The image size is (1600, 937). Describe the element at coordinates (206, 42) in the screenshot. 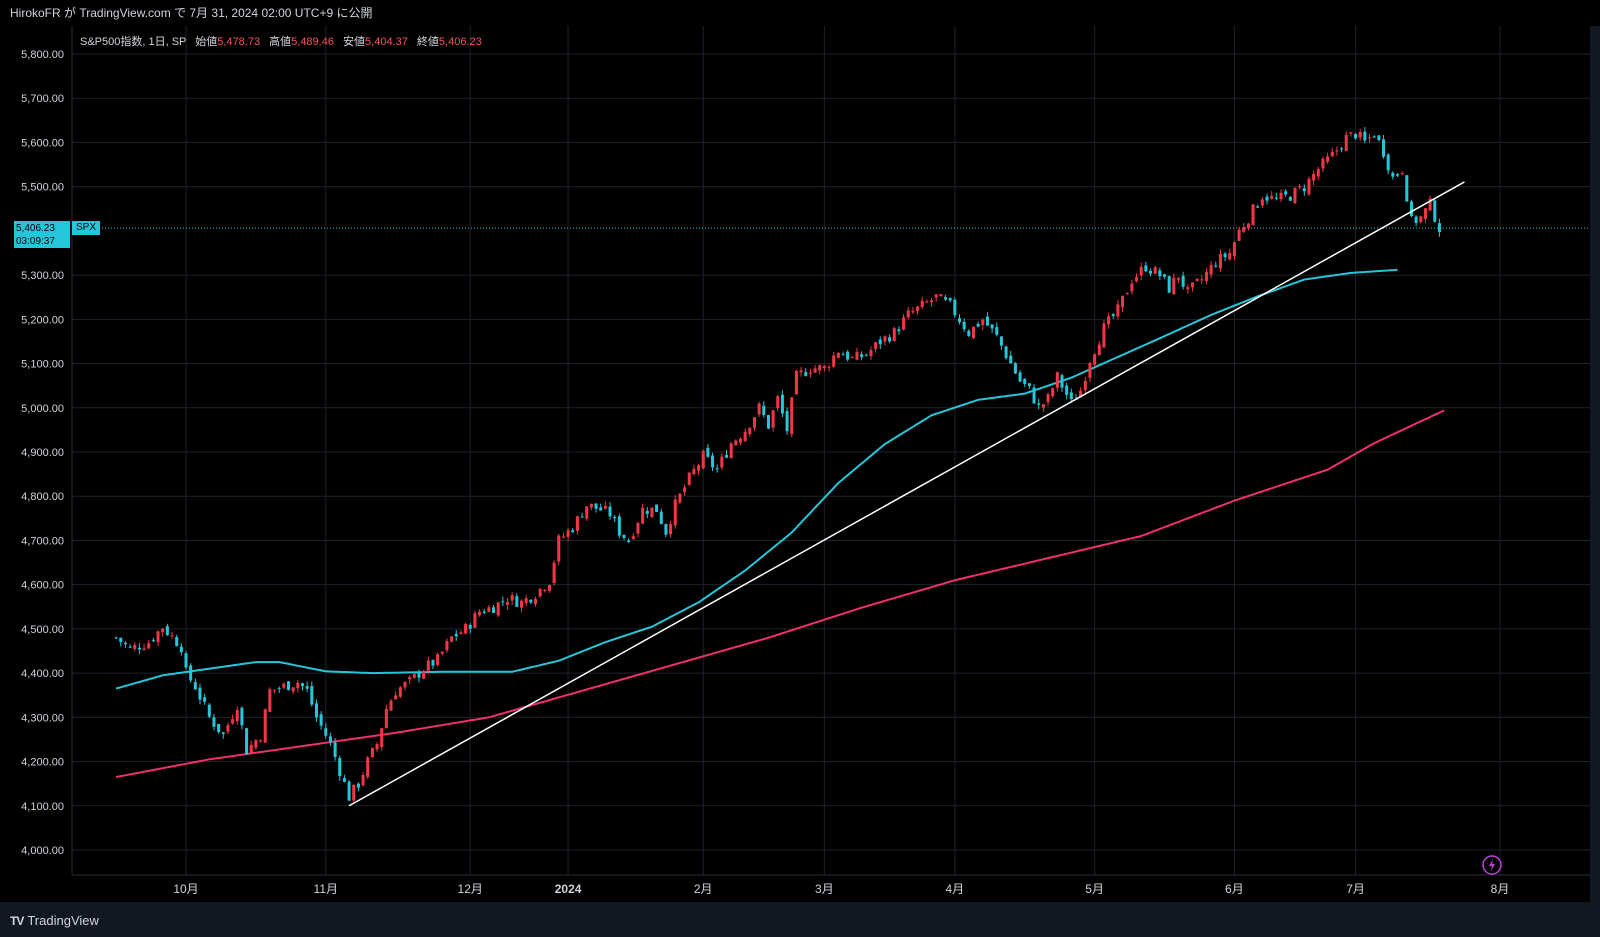

I see `legend-open-label: 始値` at that location.